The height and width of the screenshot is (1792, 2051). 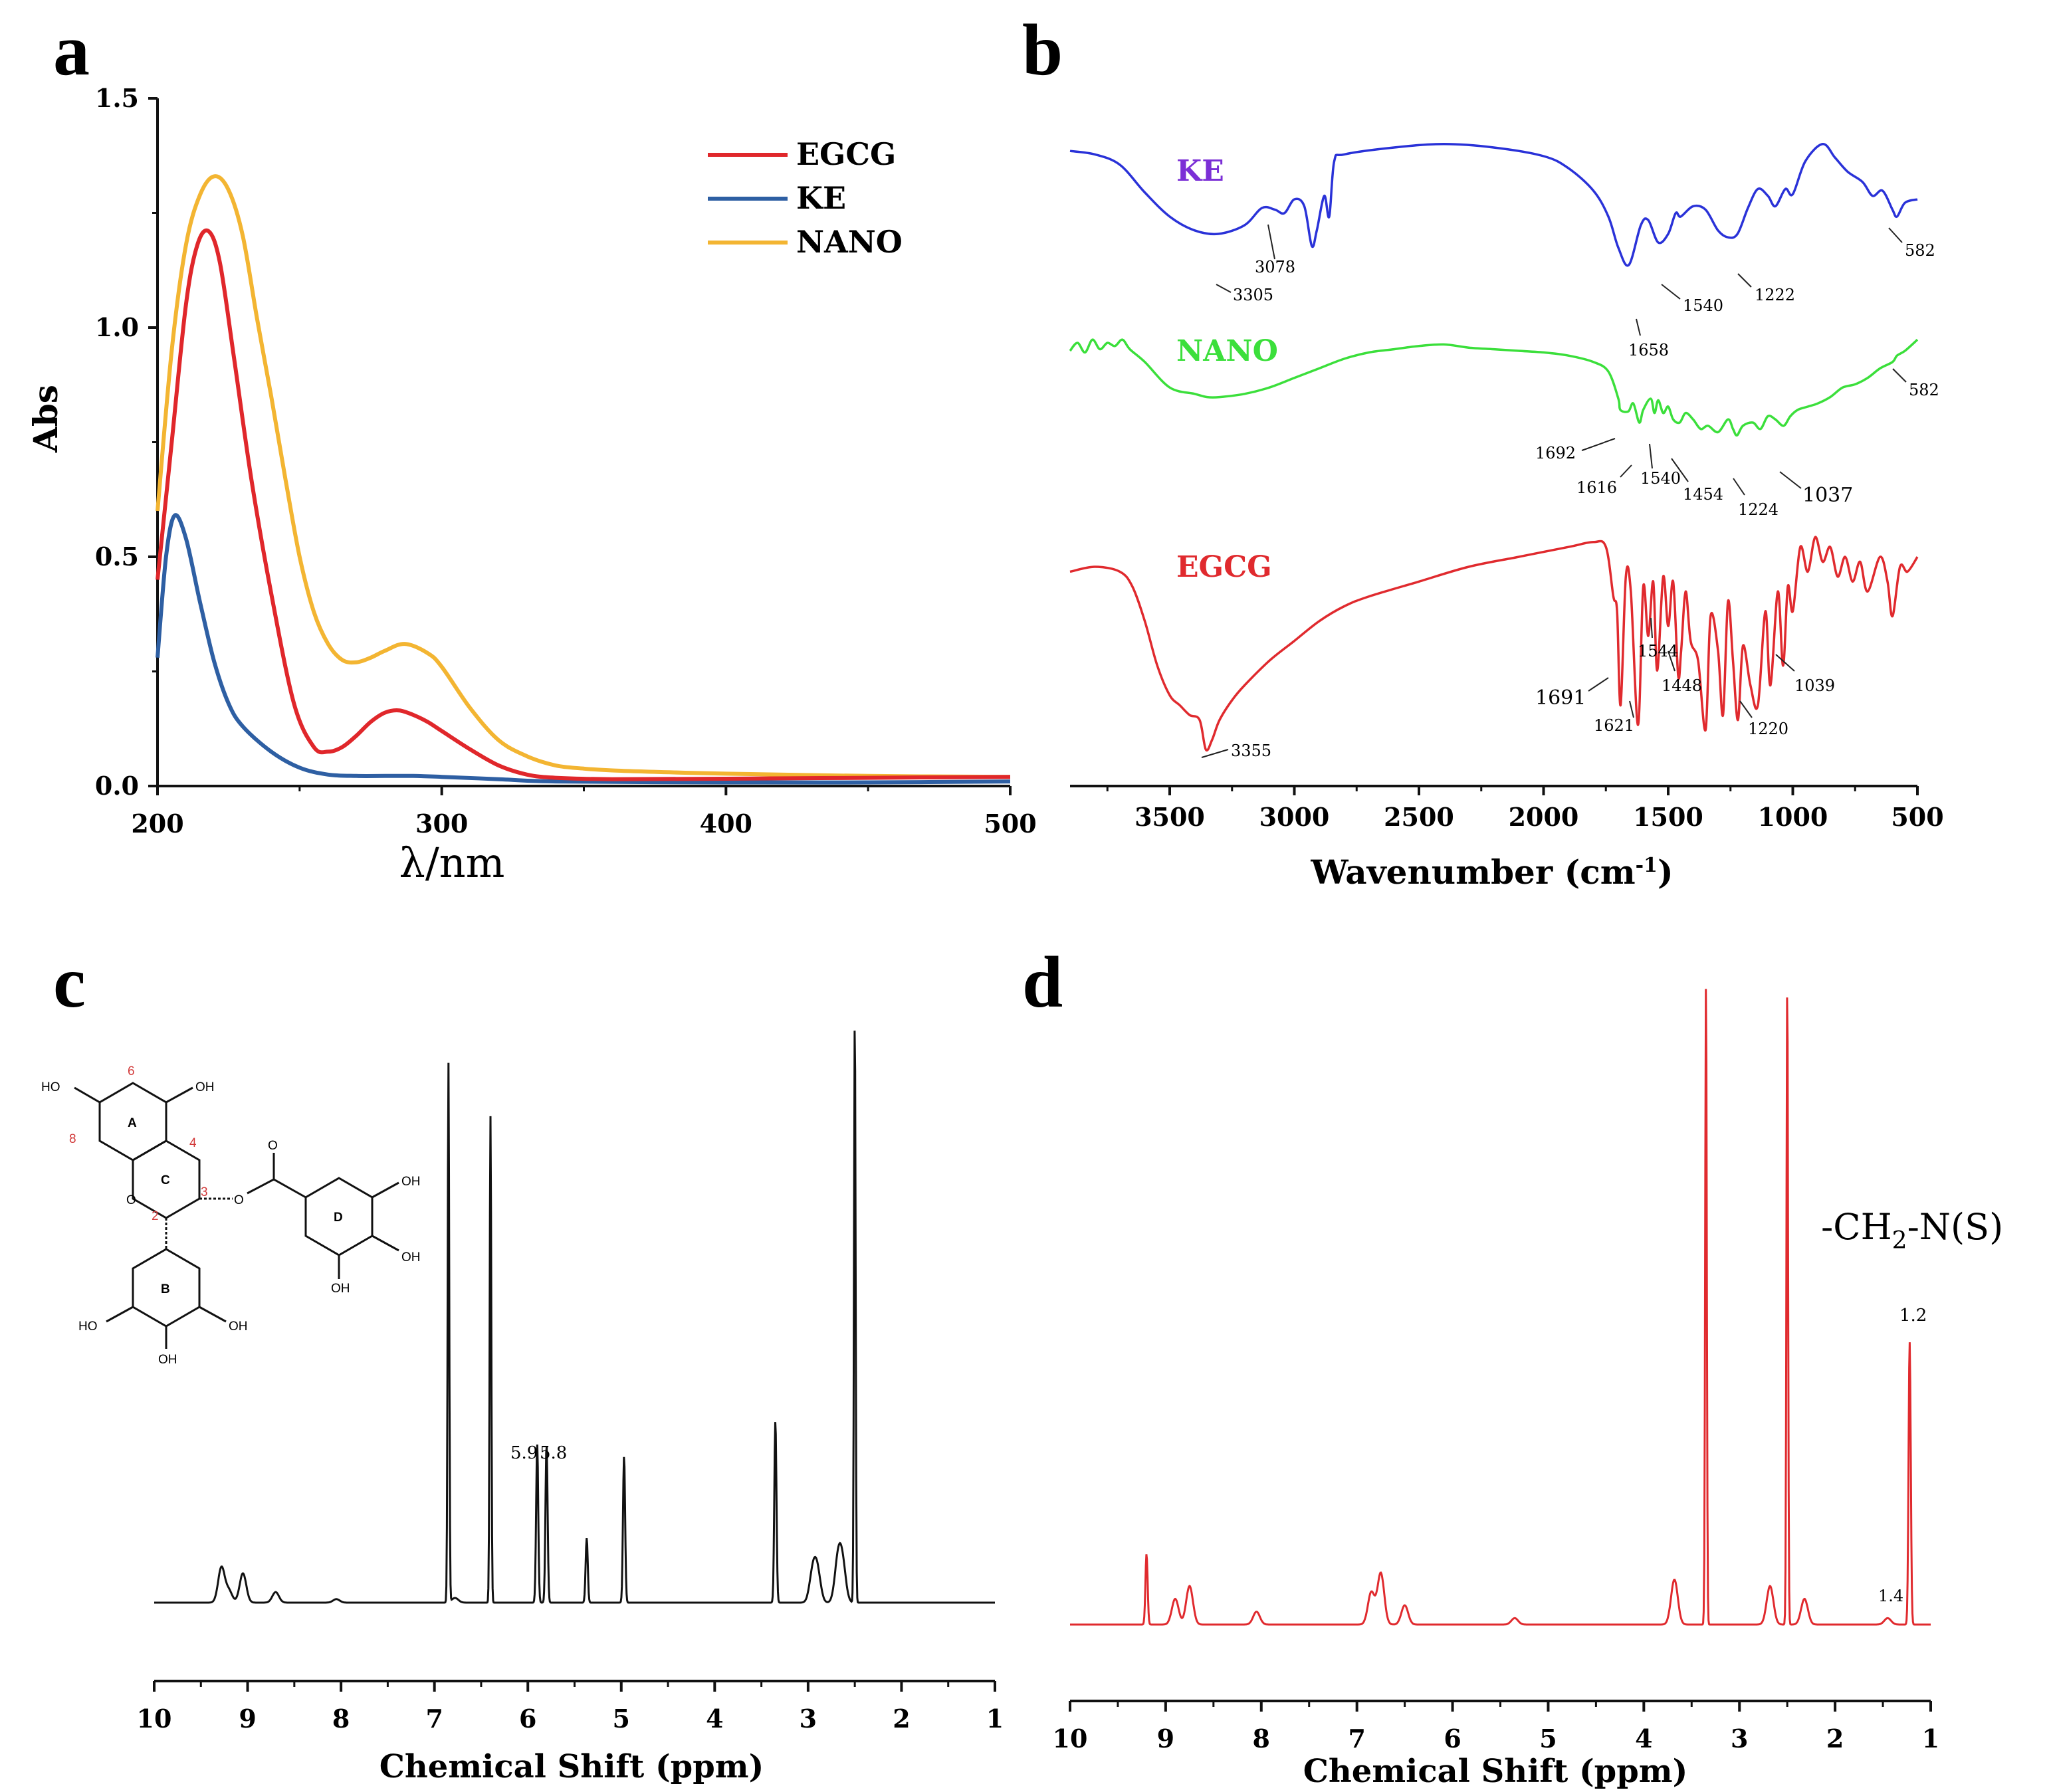 What do you see at coordinates (524, 1453) in the screenshot?
I see `c-peak-label-5.9: 5.9` at bounding box center [524, 1453].